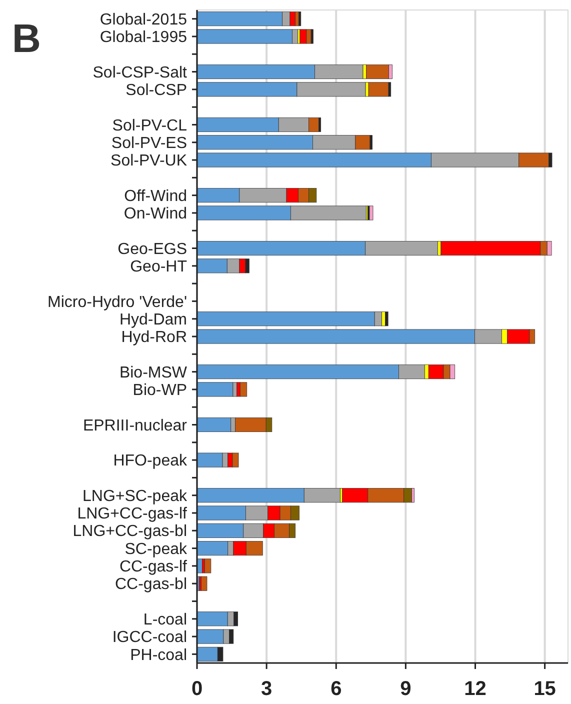 This screenshot has height=704, width=571. What do you see at coordinates (153, 319) in the screenshot?
I see `y-tick-label: Hyd-Dam` at bounding box center [153, 319].